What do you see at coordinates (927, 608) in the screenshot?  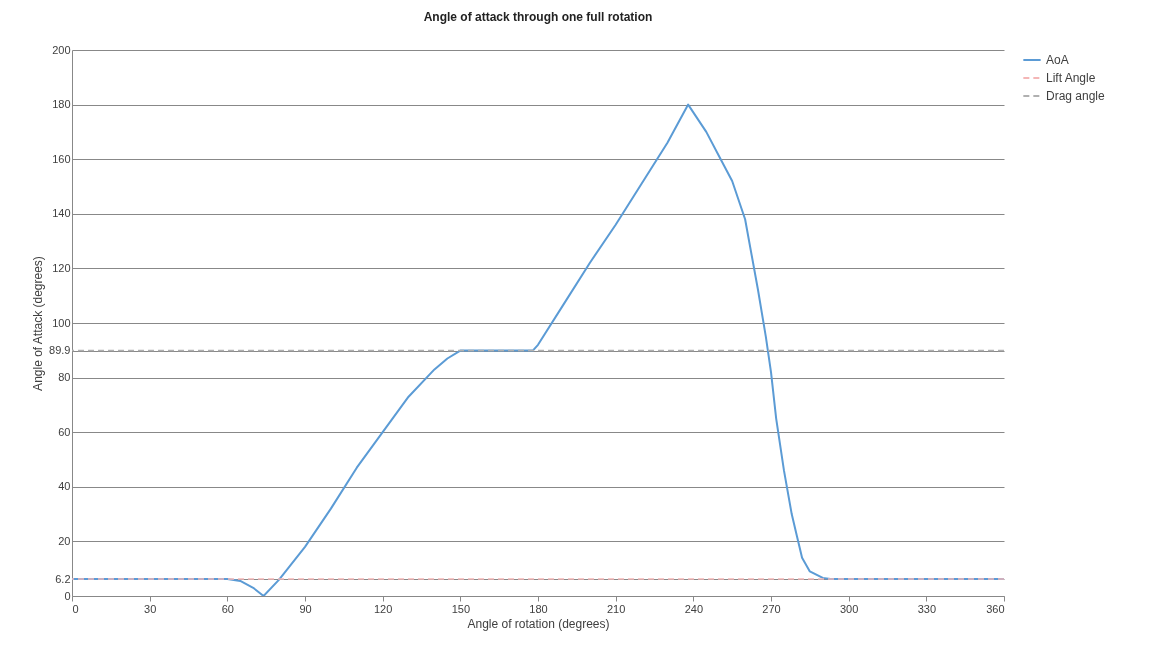 I see `x-tick-label: 330` at bounding box center [927, 608].